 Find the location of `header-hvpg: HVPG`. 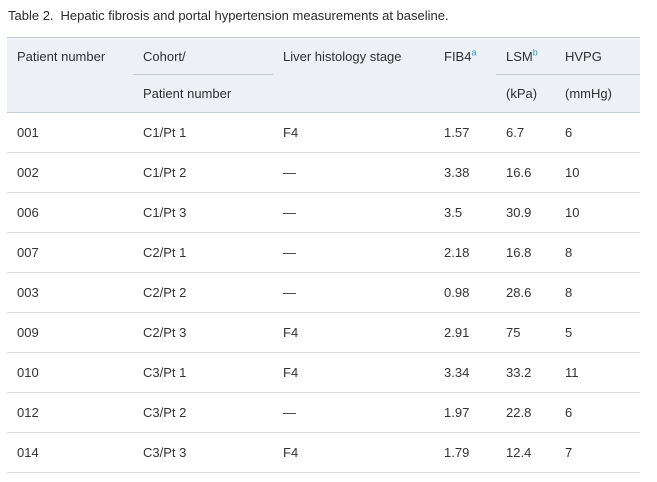

header-hvpg: HVPG is located at coordinates (597, 56).